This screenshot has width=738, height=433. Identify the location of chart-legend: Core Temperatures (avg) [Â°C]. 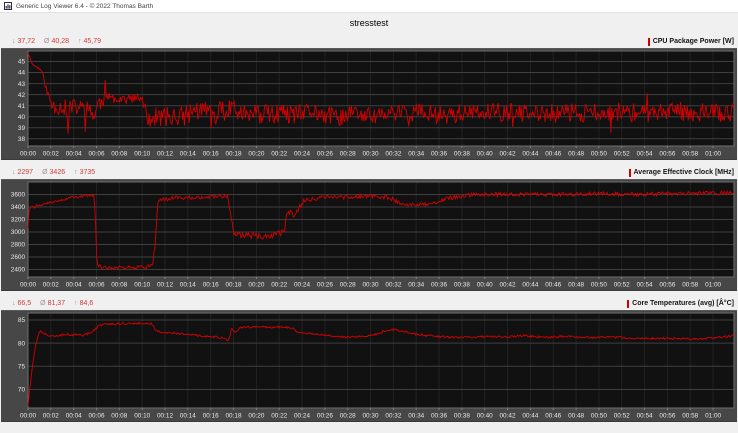
(680, 303).